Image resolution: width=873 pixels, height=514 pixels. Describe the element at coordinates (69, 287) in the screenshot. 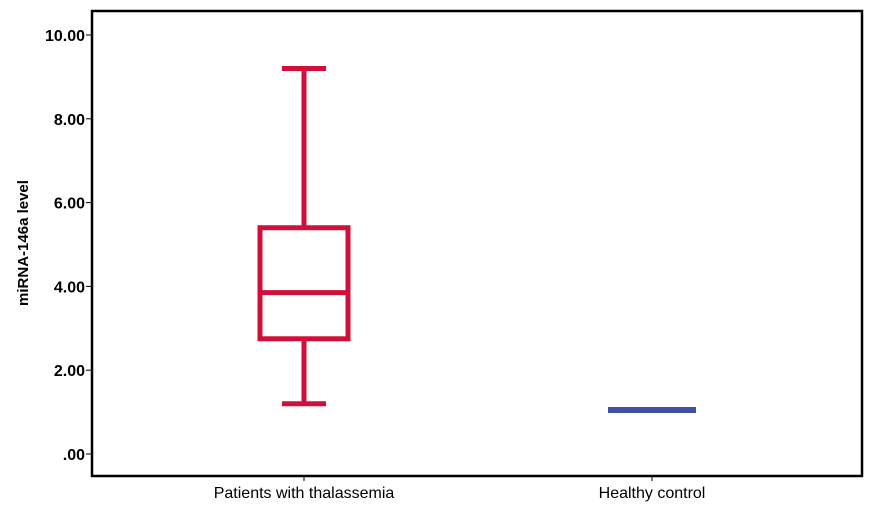

I see `y-tick-label: 4.00` at that location.